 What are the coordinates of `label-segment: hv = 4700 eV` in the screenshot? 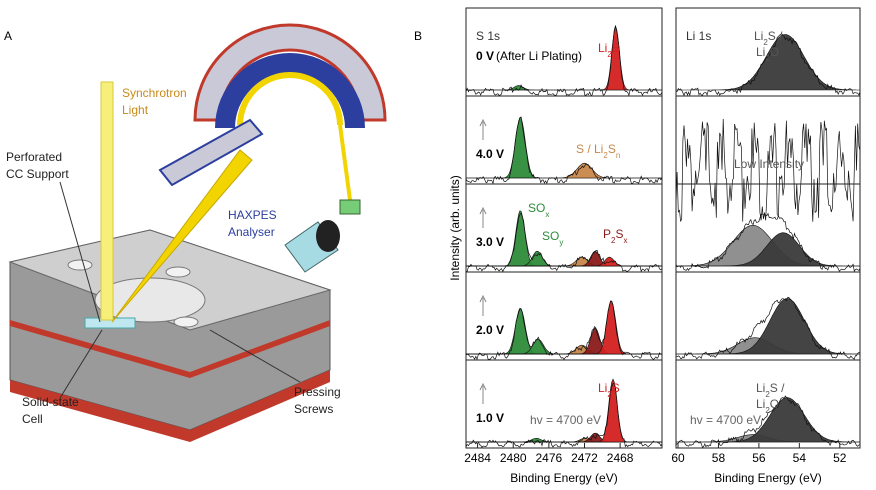 It's located at (725, 420).